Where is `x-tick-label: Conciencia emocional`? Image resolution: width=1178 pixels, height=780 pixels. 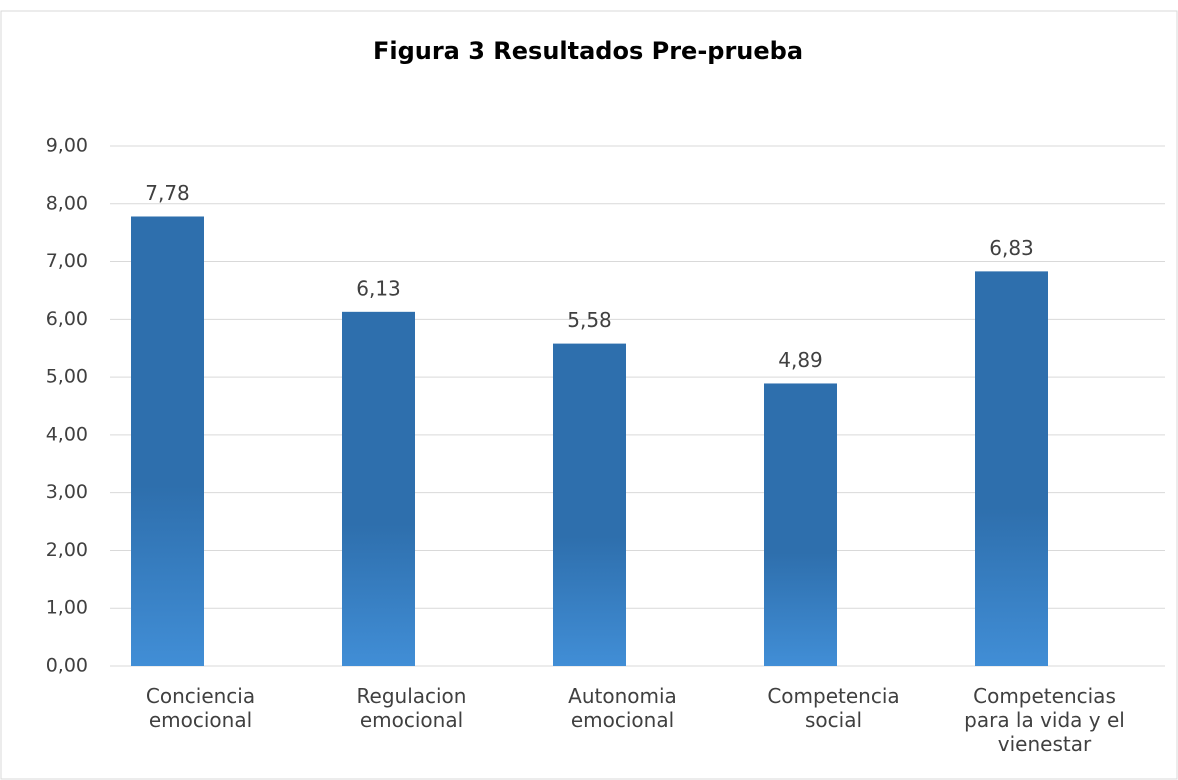 x-tick-label: Conciencia emocional is located at coordinates (200, 708).